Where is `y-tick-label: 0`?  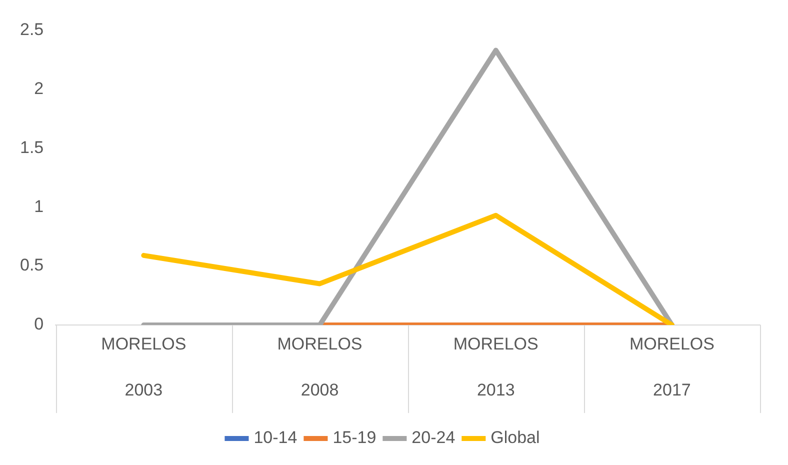
y-tick-label: 0 is located at coordinates (39, 324).